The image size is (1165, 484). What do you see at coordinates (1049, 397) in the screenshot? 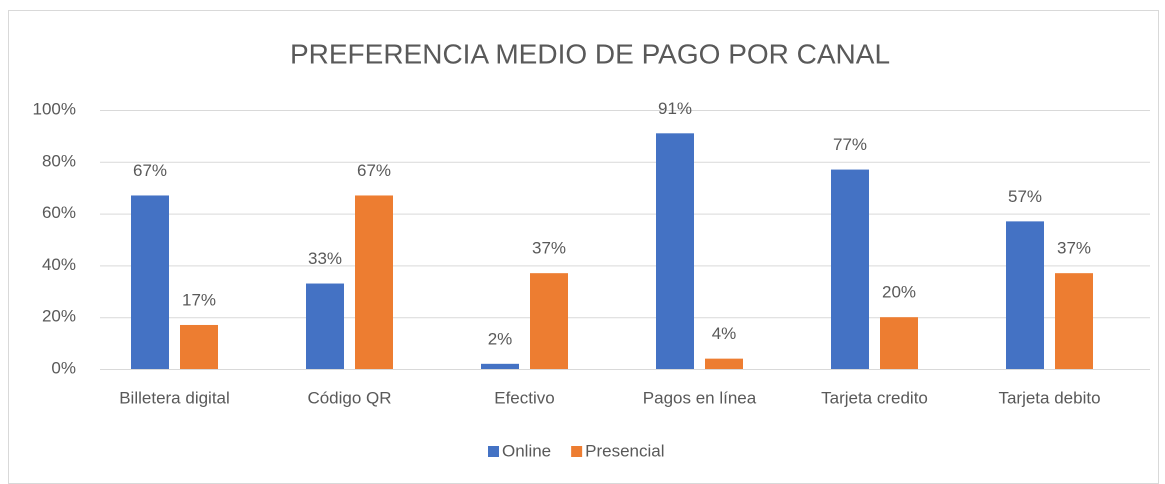
I see `x-tick-label: Tarjeta debito` at bounding box center [1049, 397].